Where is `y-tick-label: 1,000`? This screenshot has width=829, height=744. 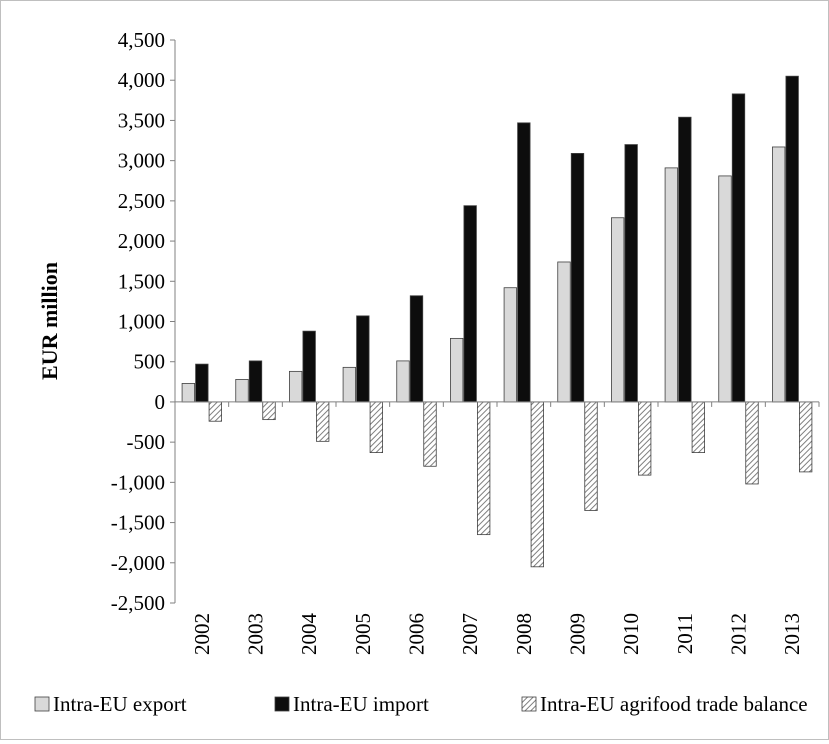
y-tick-label: 1,000 is located at coordinates (141, 322).